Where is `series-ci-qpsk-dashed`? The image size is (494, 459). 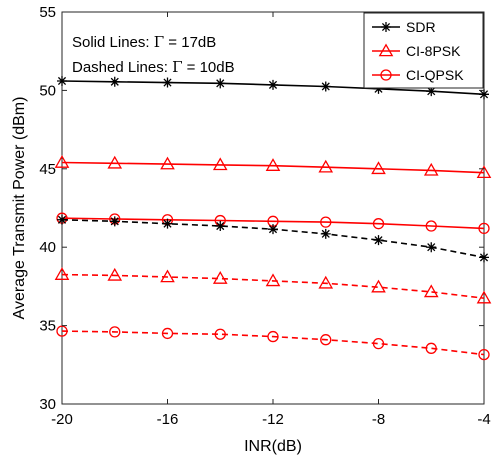
series-ci-qpsk-dashed is located at coordinates (273, 343).